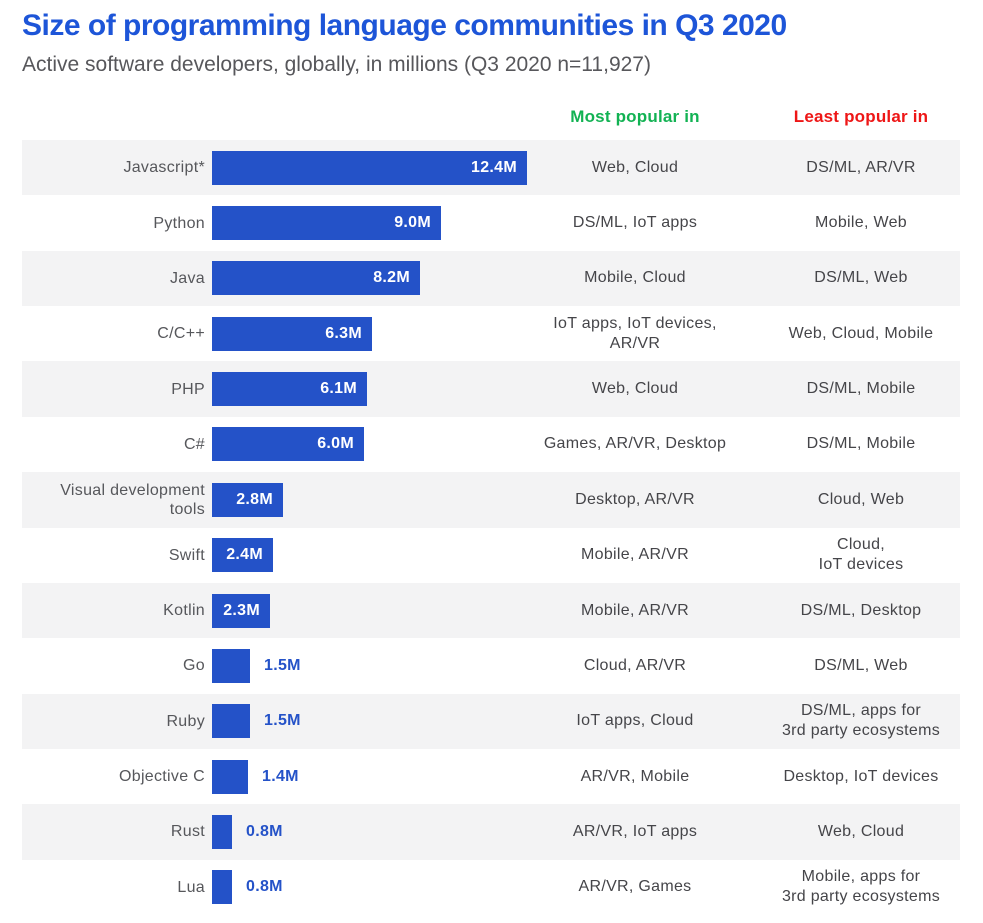 The image size is (983, 923). Describe the element at coordinates (635, 278) in the screenshot. I see `most-popular-cell: Mobile, Cloud` at that location.